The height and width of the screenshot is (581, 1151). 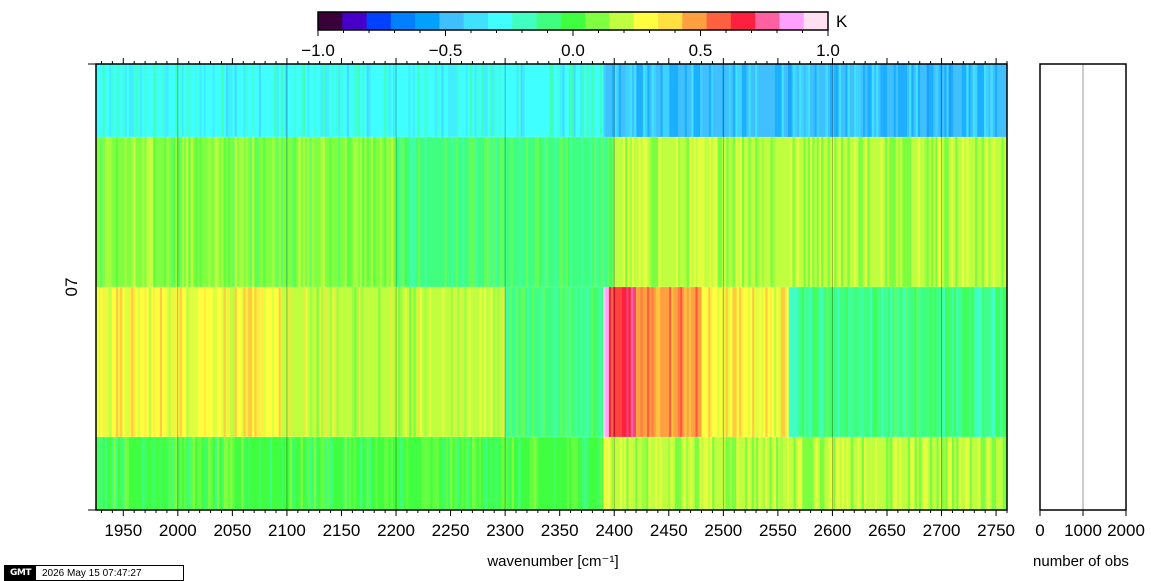 I want to click on side-tick-label: 0, so click(x=1039, y=530).